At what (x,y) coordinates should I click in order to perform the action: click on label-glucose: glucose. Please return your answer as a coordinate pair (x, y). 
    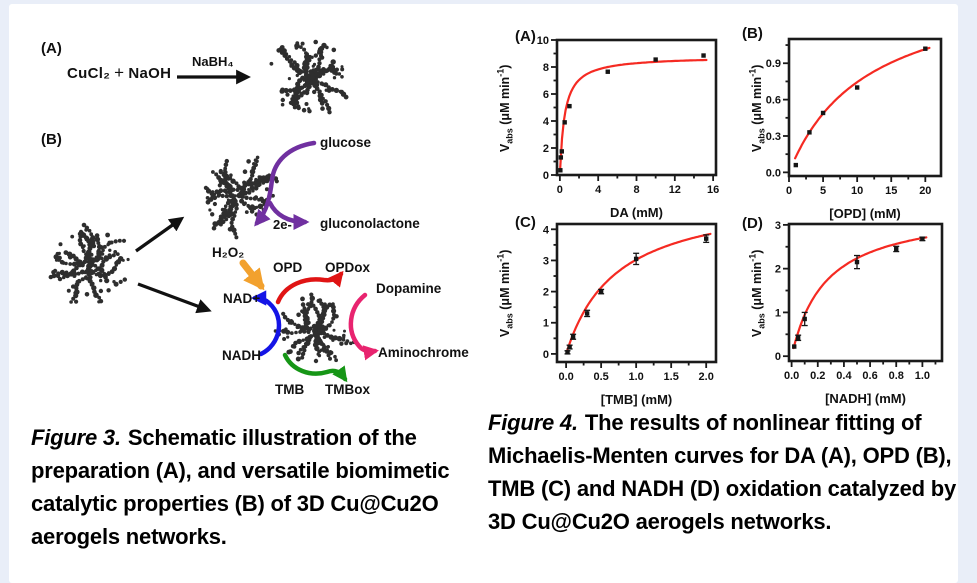
    Looking at the image, I should click on (346, 142).